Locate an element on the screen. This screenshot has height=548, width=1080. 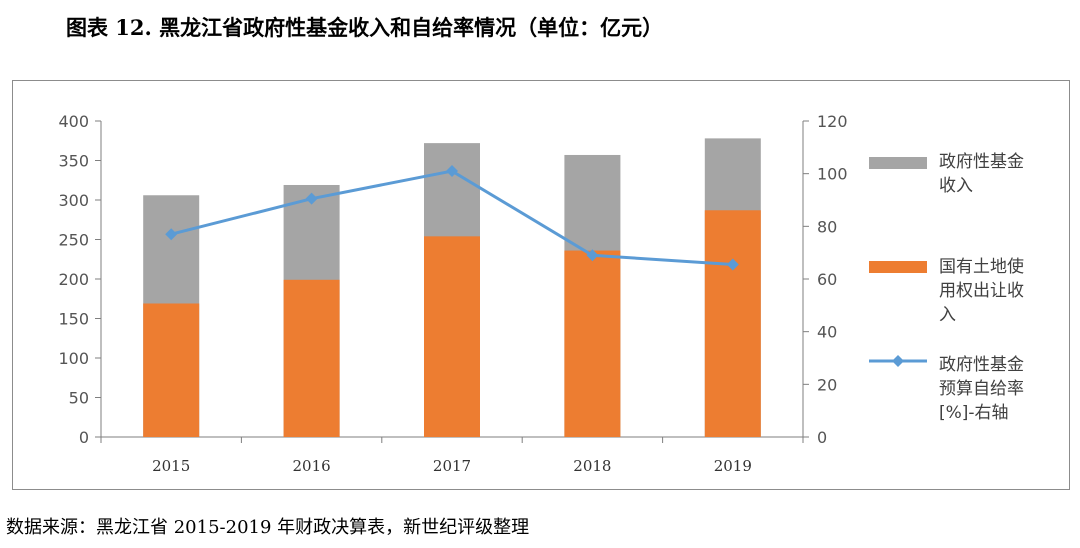
right-tick-label: 120 is located at coordinates (832, 121).